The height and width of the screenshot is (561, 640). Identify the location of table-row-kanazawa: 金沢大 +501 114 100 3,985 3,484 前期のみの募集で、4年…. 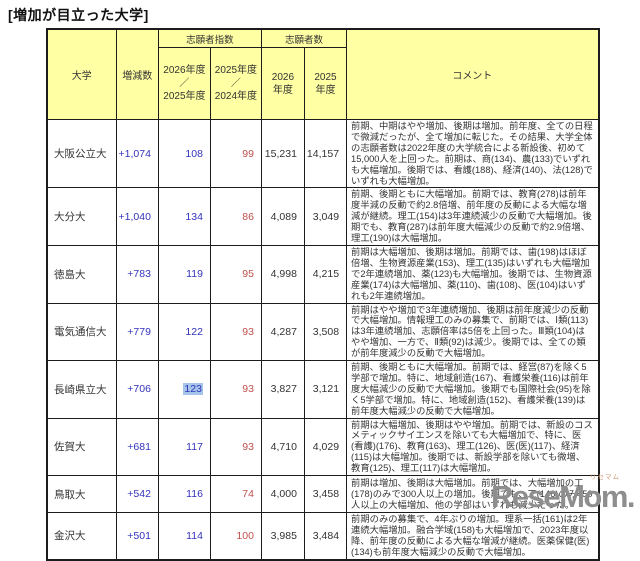
(323, 536).